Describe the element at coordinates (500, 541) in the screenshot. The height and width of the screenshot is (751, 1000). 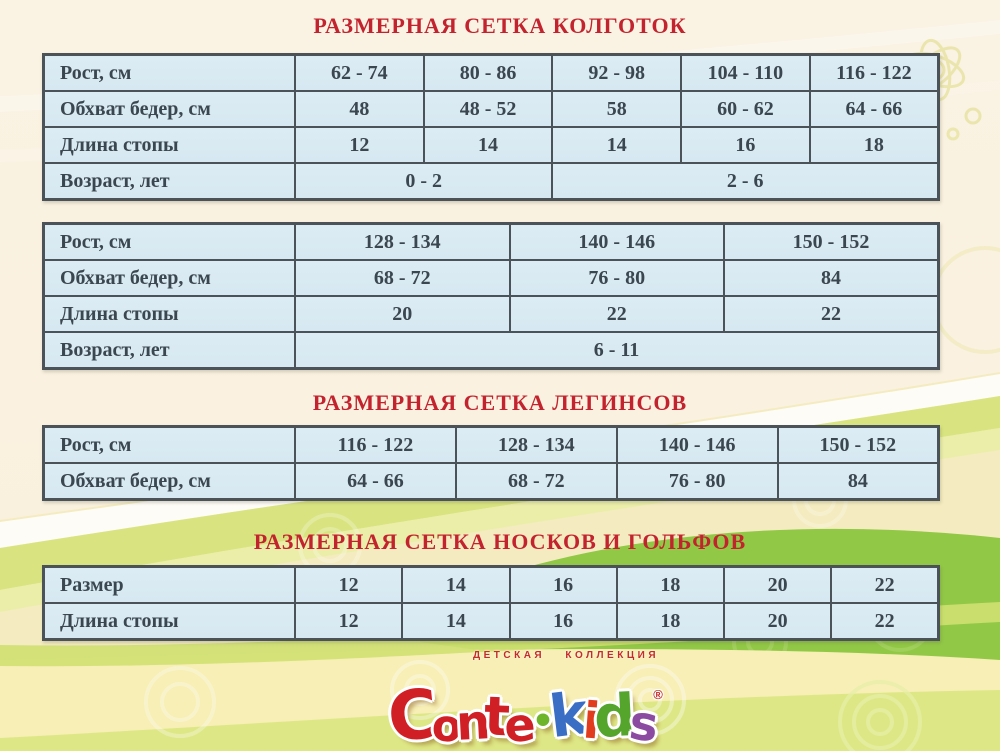
I see `socks-section-title: РАЗМЕРНАЯ СЕТКА НОСКОВ И ГОЛЬФОВ` at that location.